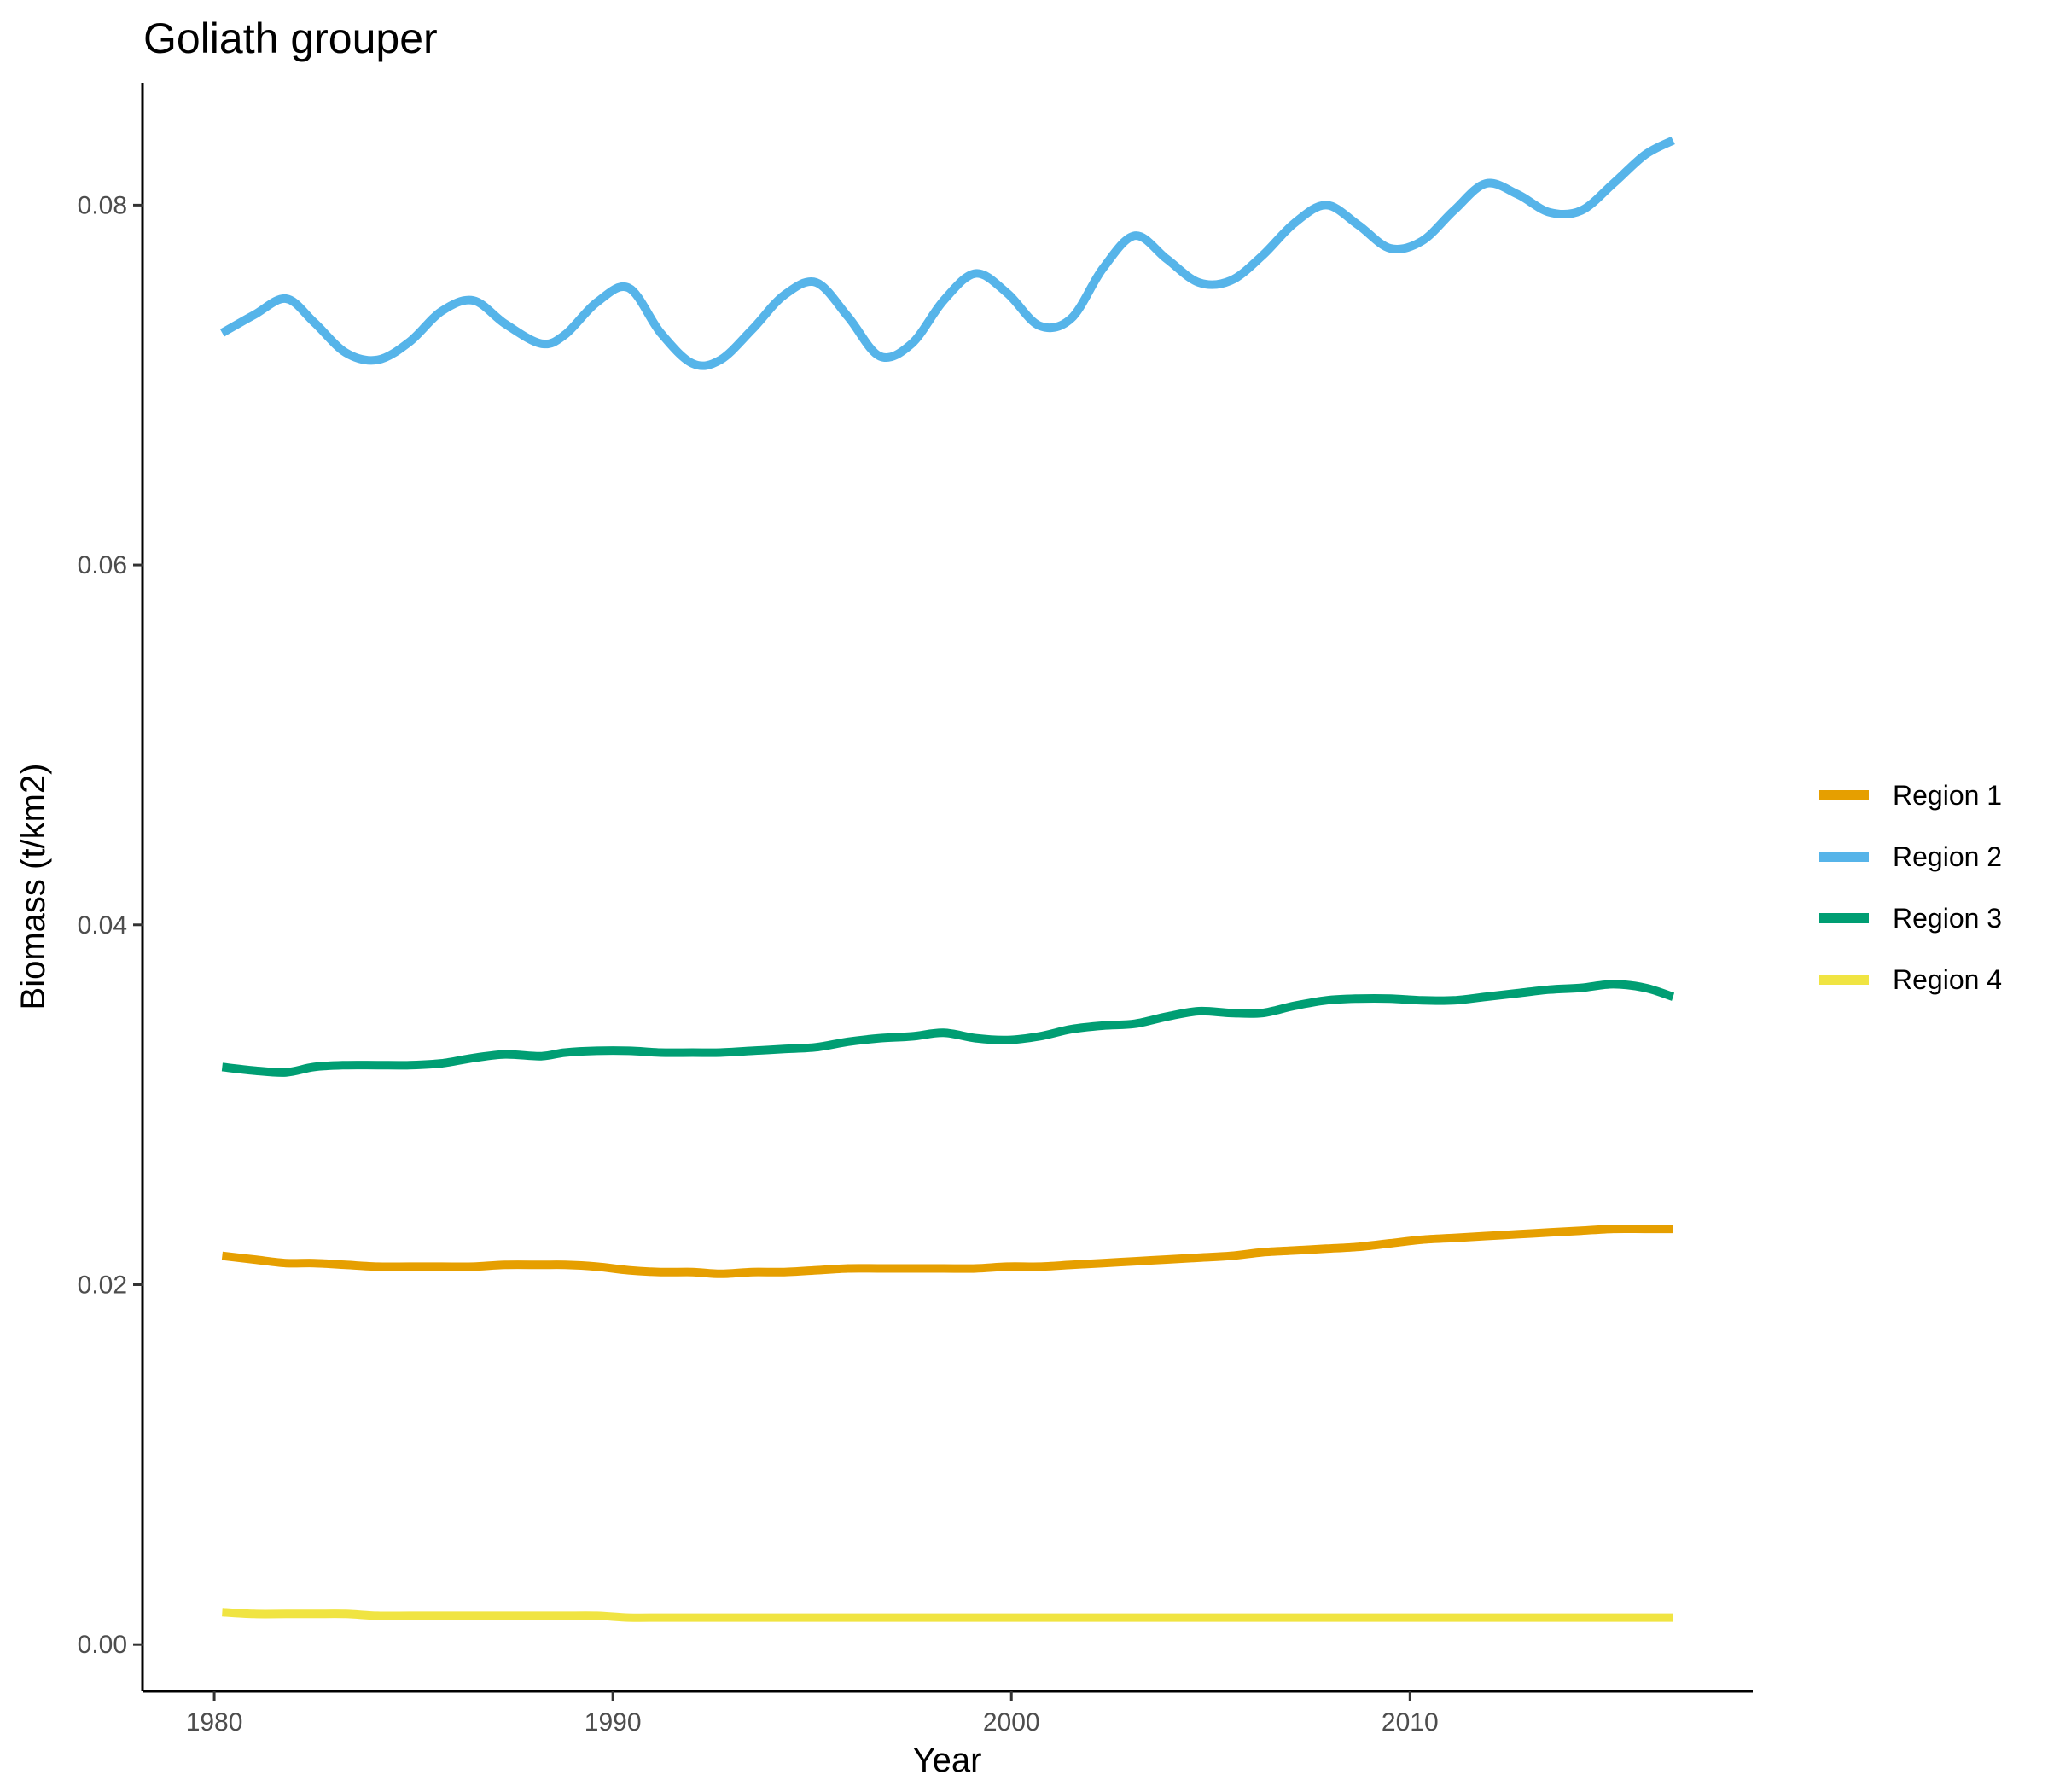 The image size is (2048, 1792). What do you see at coordinates (1948, 795) in the screenshot?
I see `legend-label-region-1: Region 1` at bounding box center [1948, 795].